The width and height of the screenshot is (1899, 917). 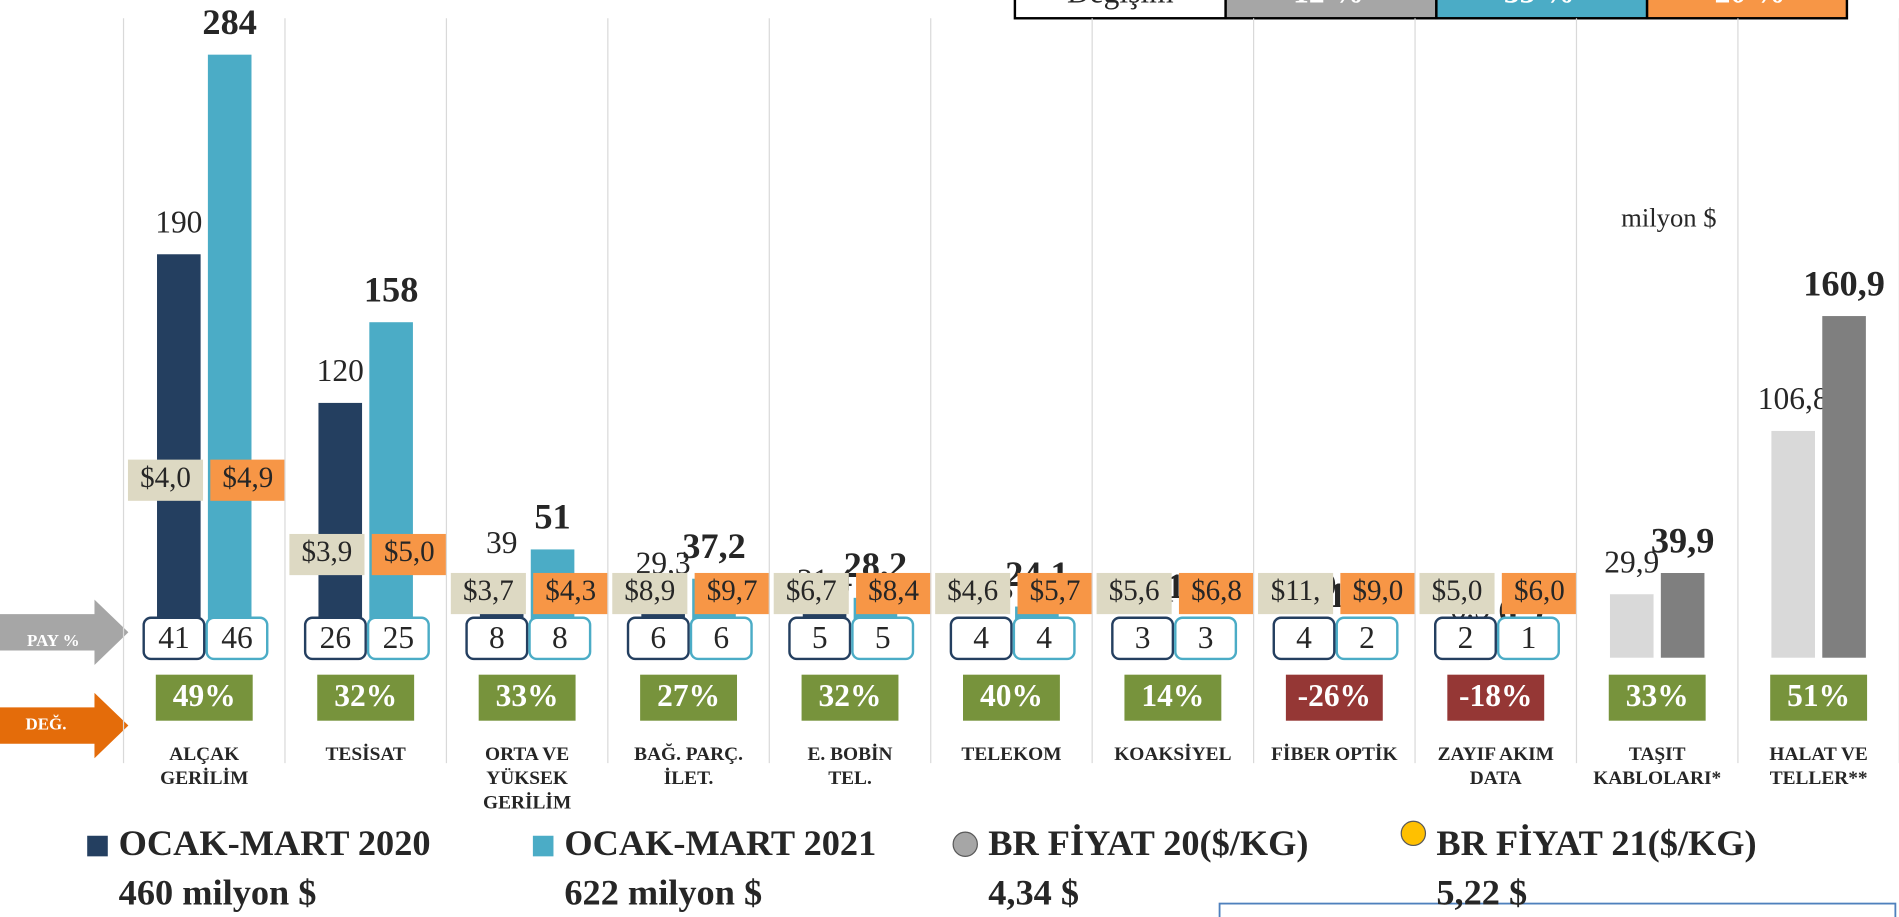 What do you see at coordinates (178, 221) in the screenshot?
I see `value-label: 190` at bounding box center [178, 221].